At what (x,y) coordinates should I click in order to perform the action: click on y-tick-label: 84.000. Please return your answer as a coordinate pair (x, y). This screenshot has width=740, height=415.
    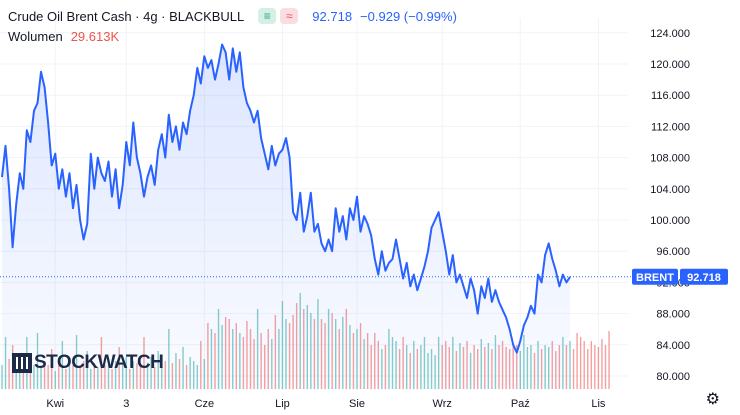
    Looking at the image, I should click on (673, 346).